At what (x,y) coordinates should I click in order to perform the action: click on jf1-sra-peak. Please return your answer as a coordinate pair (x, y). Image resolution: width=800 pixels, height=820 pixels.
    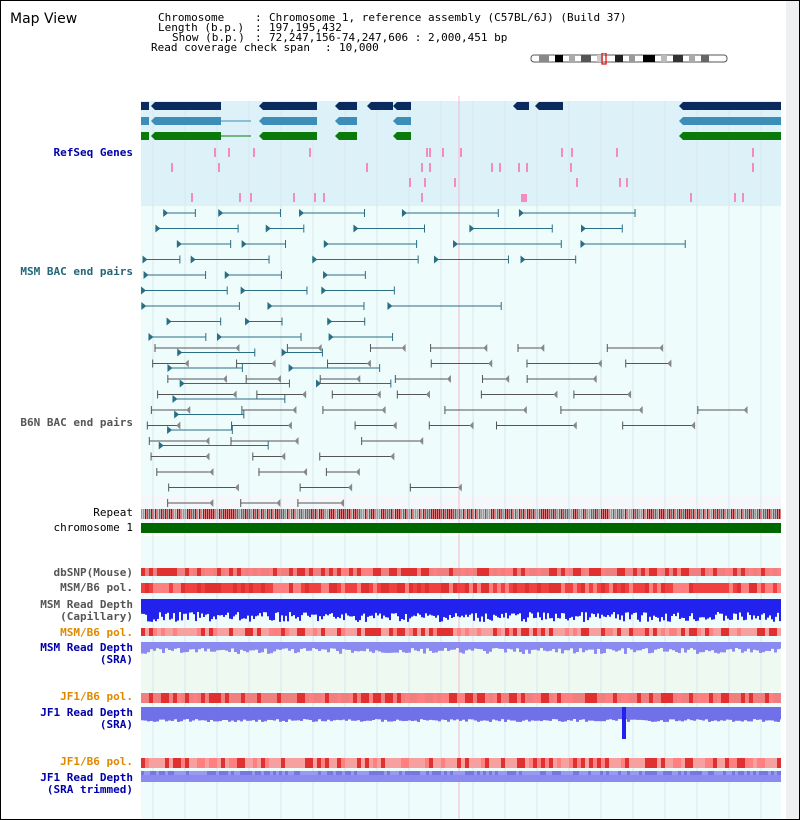
    Looking at the image, I should click on (624, 723).